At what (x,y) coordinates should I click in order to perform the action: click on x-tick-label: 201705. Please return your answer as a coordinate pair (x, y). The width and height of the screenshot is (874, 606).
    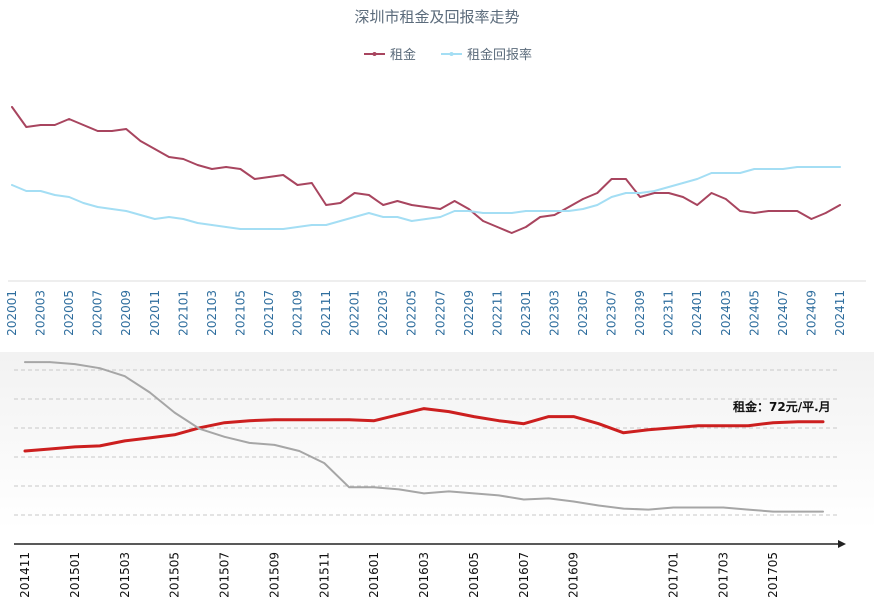
    Looking at the image, I should click on (773, 575).